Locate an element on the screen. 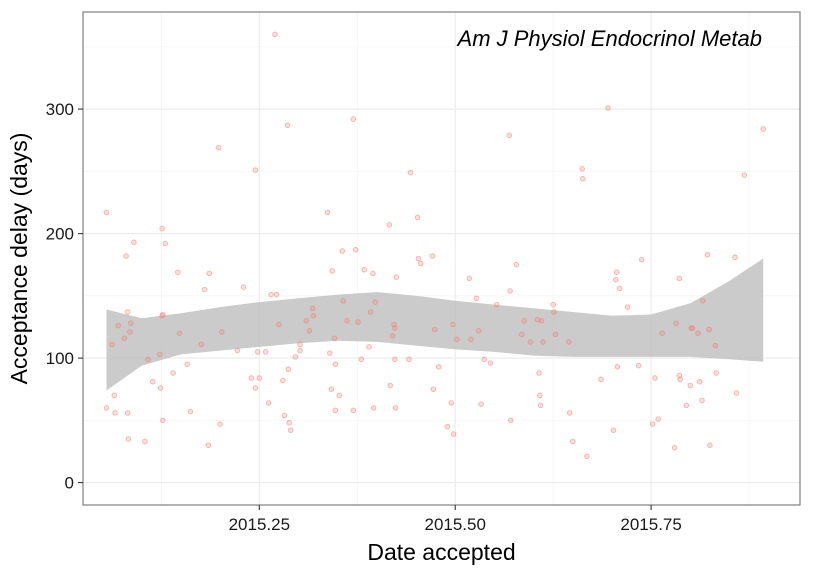 This screenshot has width=825, height=570. x-tick-label: 2015.25 is located at coordinates (259, 524).